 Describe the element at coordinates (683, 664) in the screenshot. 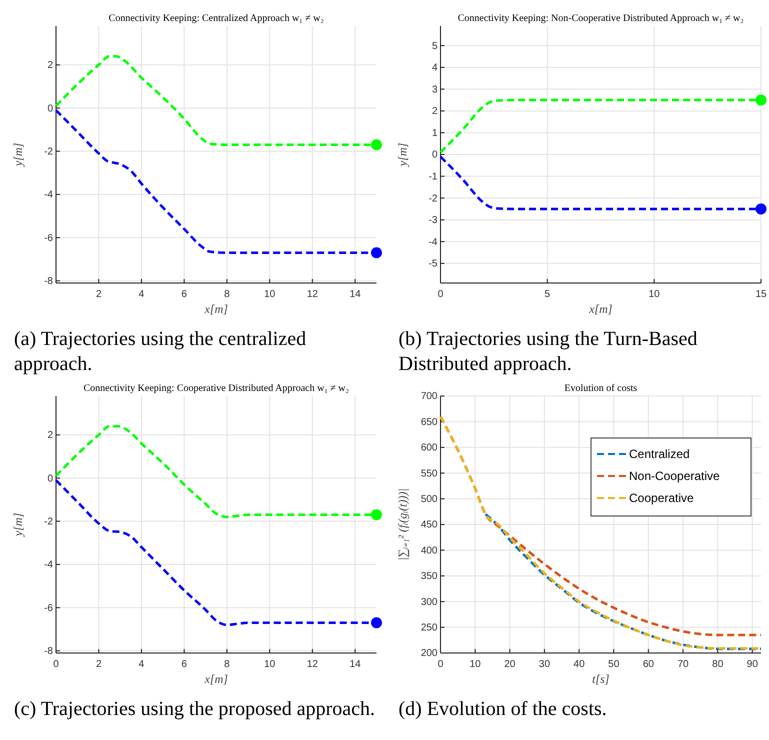

I see `x-tick-label: 70` at that location.